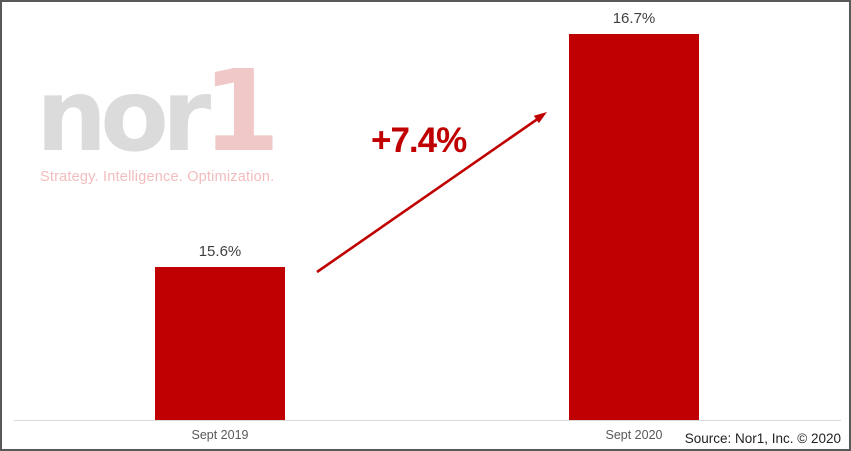 This screenshot has width=851, height=451. I want to click on bar-value-label: 16.7%, so click(634, 18).